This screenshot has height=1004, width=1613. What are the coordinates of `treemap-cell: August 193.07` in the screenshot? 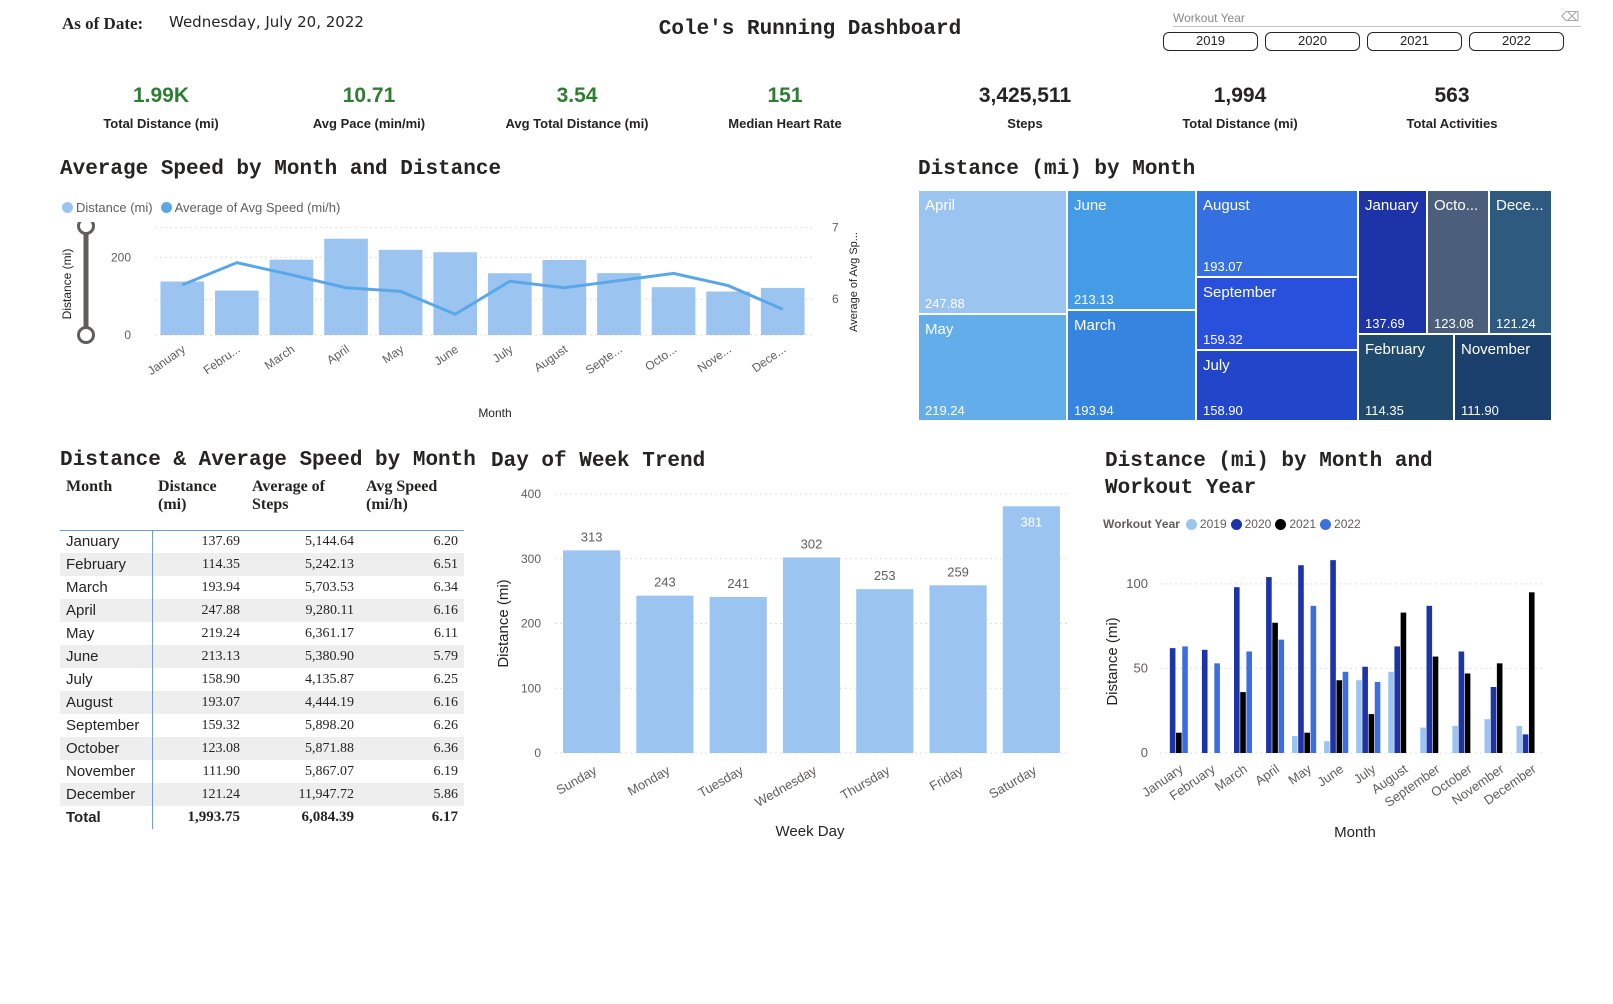 It's located at (1277, 233).